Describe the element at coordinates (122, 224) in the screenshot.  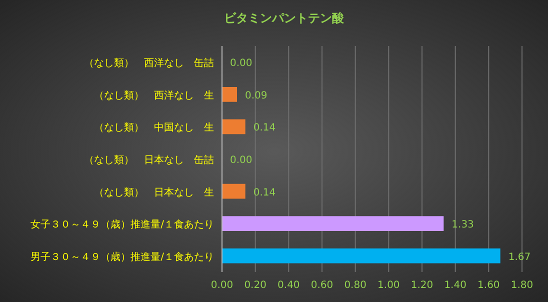
I see `y-tick-label: 女子３０～４９（歳）推進量/１食あたり` at that location.